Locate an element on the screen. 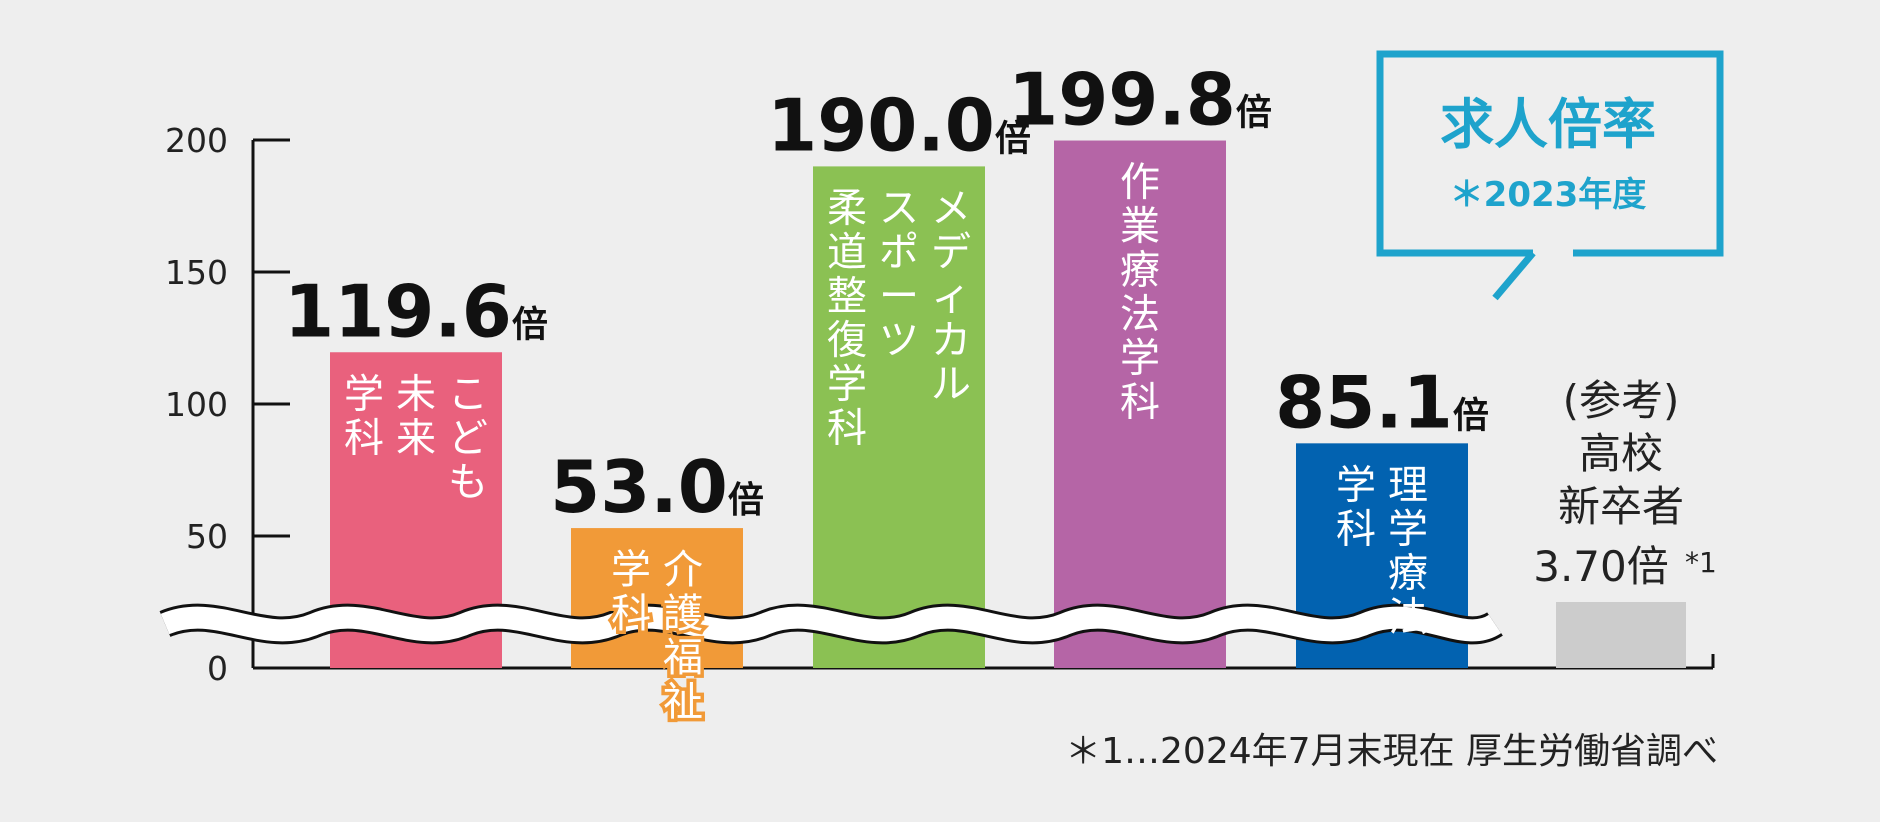 This screenshot has height=822, width=1880. bar-label-char: ツ is located at coordinates (899, 340).